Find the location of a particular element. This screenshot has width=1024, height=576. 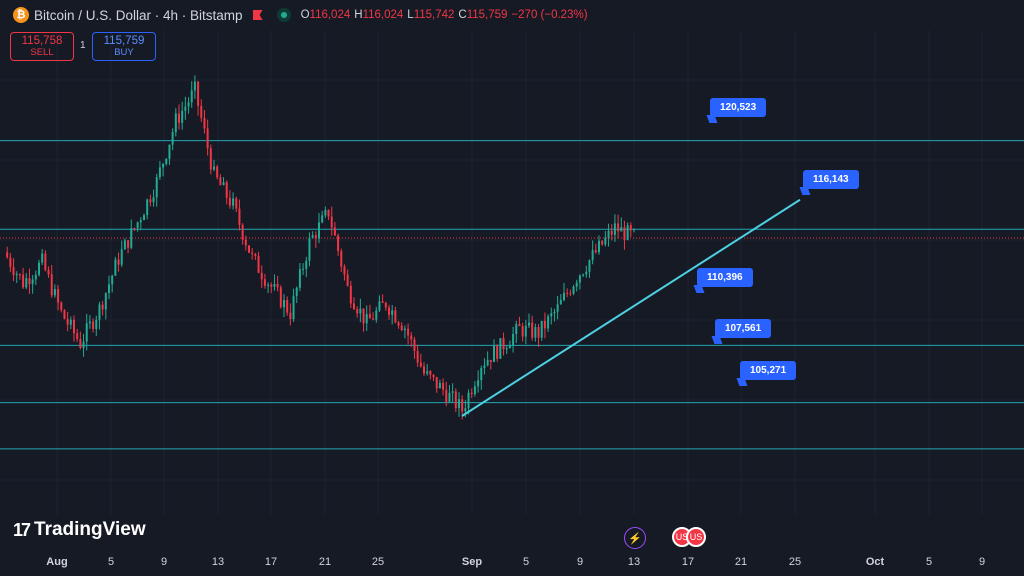

tradingview-logo-icon: 17 is located at coordinates (22, 529).